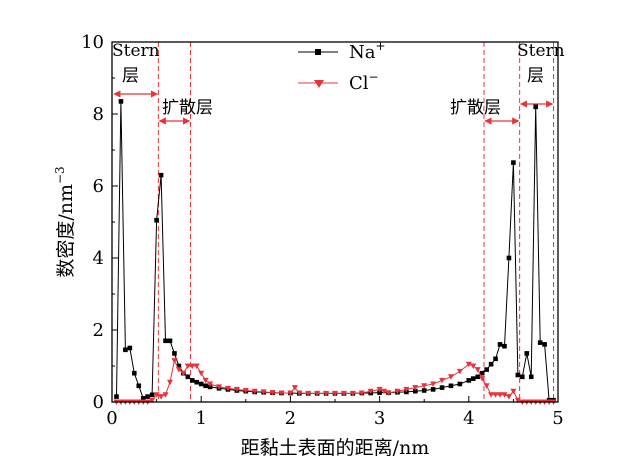 The image size is (642, 466). Describe the element at coordinates (200, 418) in the screenshot. I see `x-tick-label: 1` at that location.